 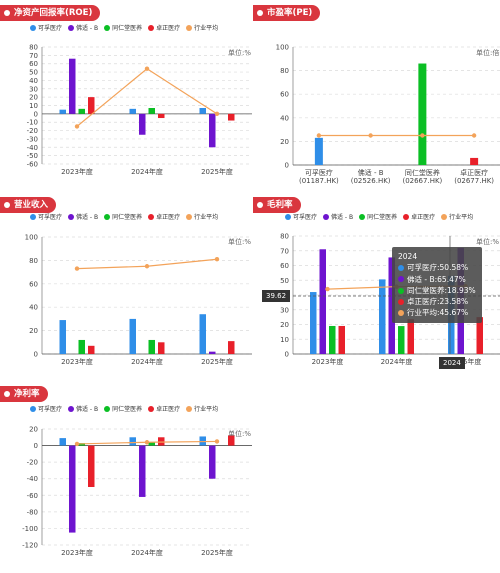 What do you see at coordinates (284, 142) in the screenshot?
I see `pe-y-tick-label: 20` at bounding box center [284, 142].